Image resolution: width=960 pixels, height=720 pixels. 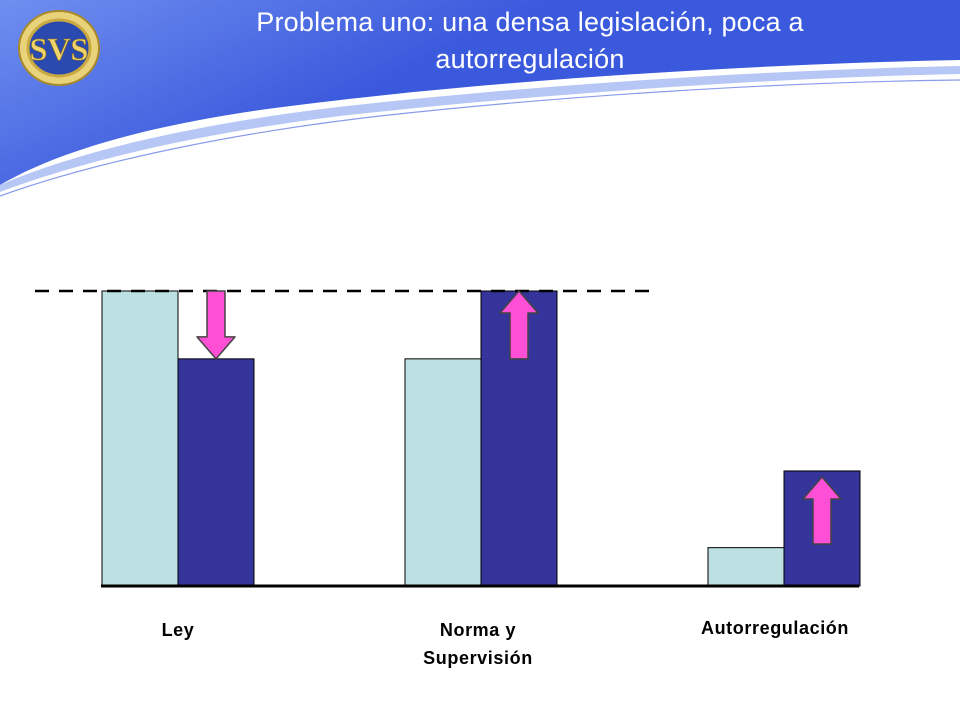 What do you see at coordinates (478, 644) in the screenshot?
I see `category-label-1: Norma y Supervisión` at bounding box center [478, 644].